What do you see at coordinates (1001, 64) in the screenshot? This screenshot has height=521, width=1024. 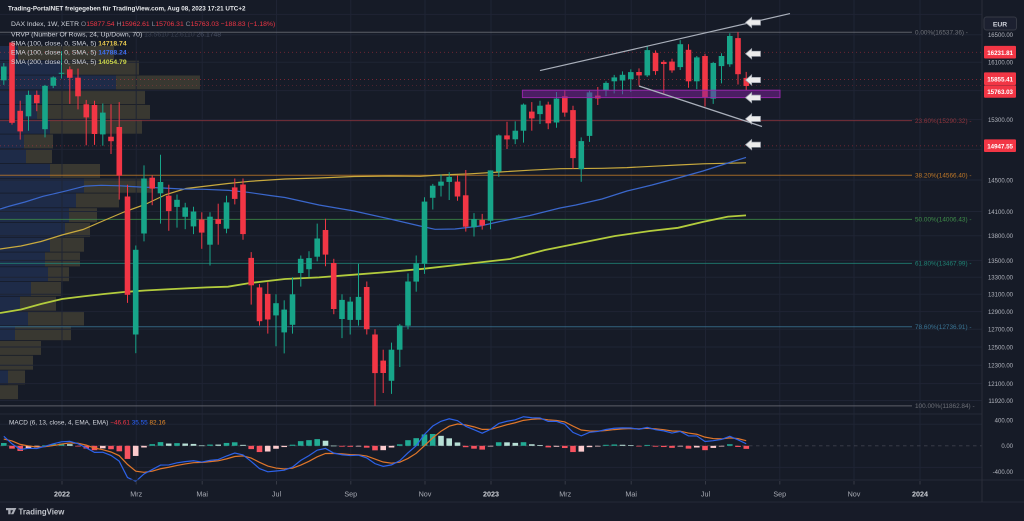 I see `svg-text: 16100.00` at bounding box center [1001, 64].